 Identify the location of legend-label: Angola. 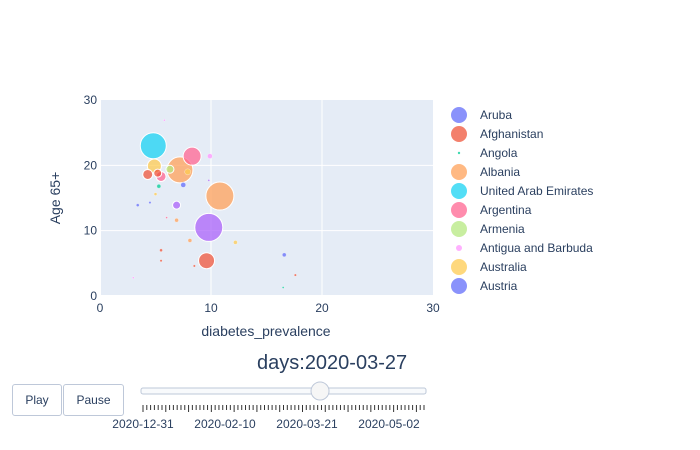
(499, 153).